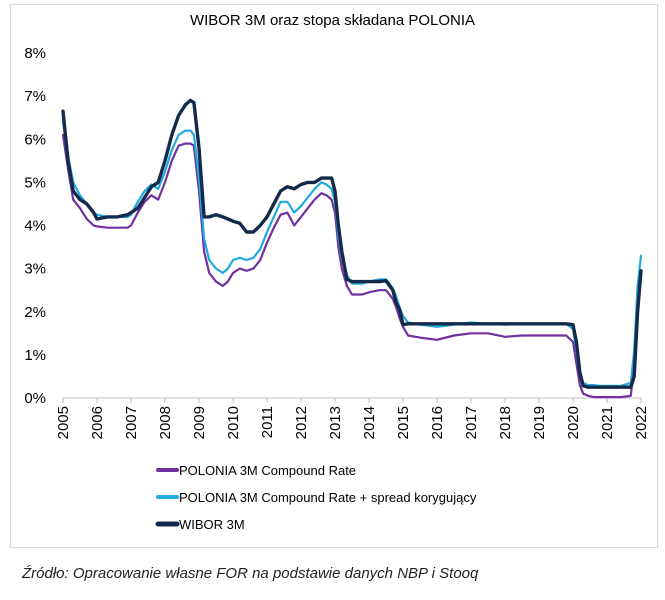 Image resolution: width=665 pixels, height=600 pixels. What do you see at coordinates (403, 422) in the screenshot?
I see `x-tick-label: 2015` at bounding box center [403, 422].